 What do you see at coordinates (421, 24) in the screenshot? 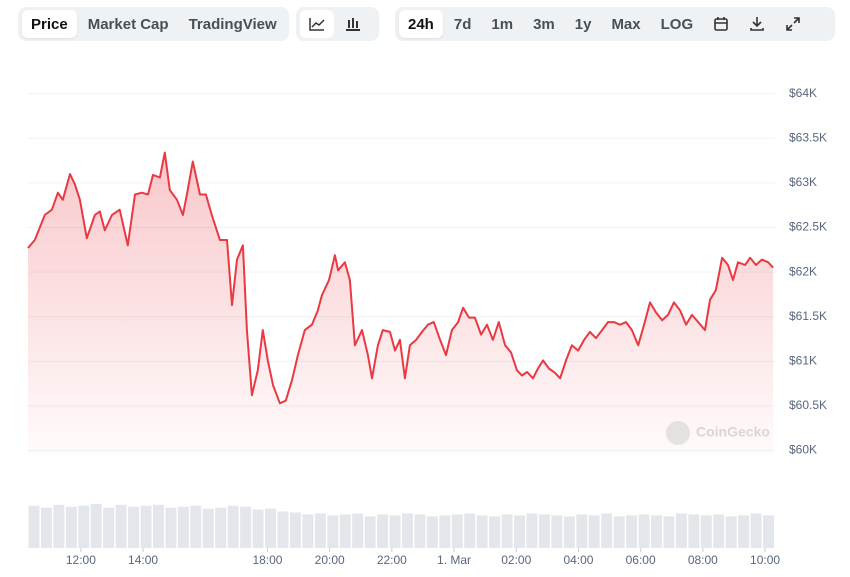
I see `range-tab: 24h` at bounding box center [421, 24].